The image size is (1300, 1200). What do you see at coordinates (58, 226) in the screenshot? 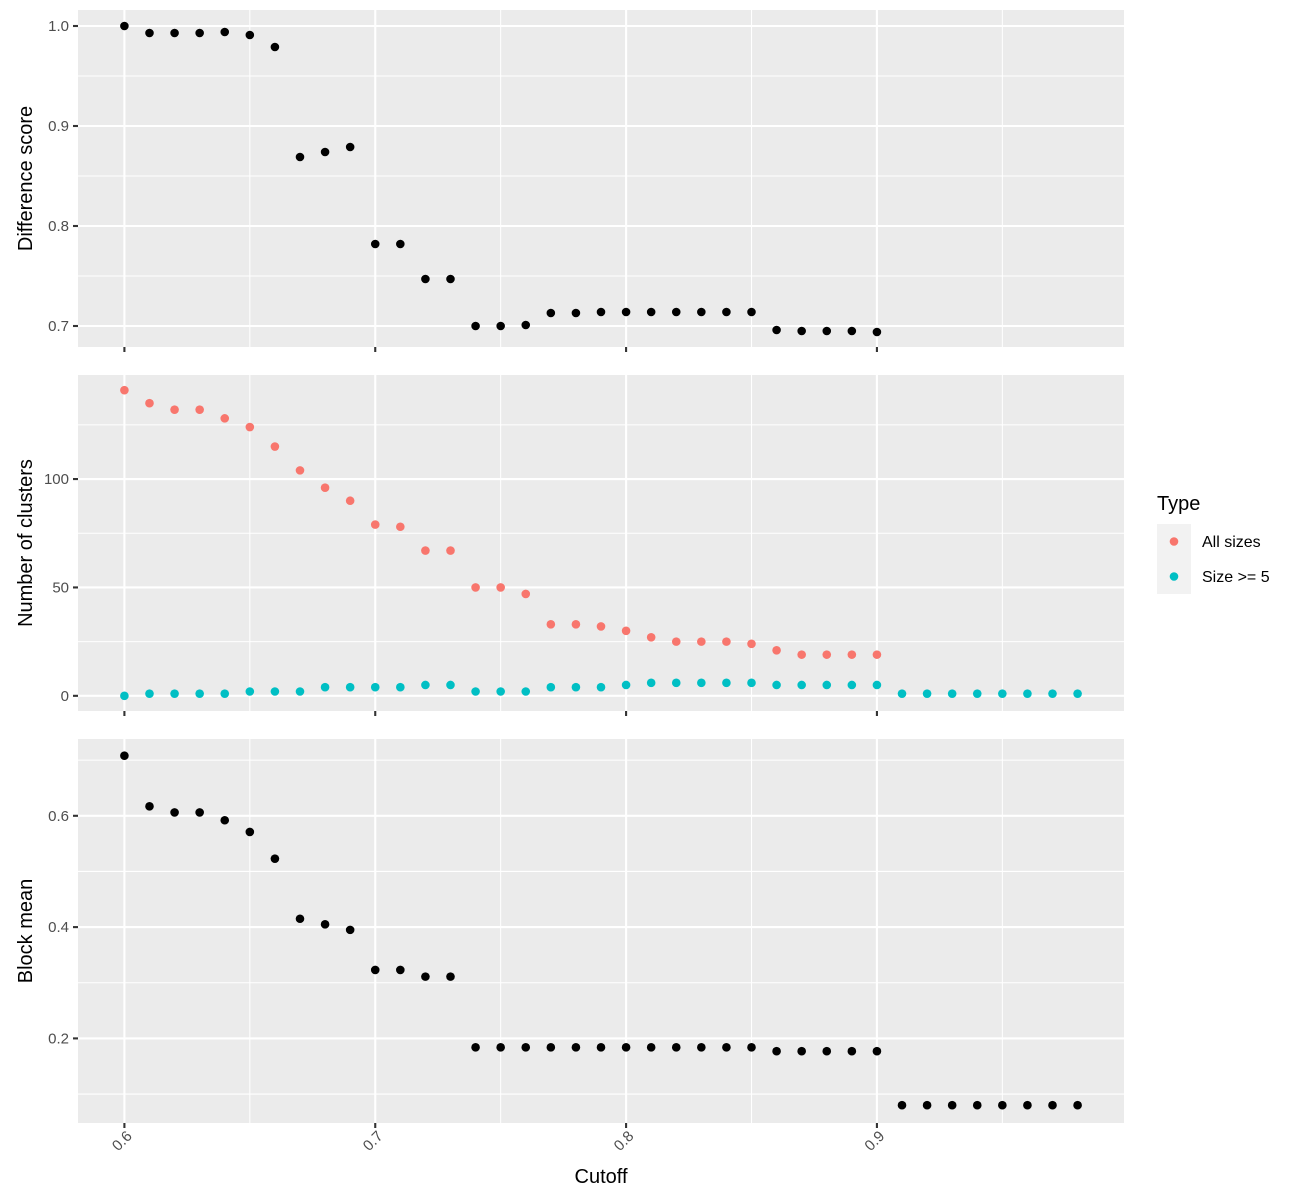
I see `y-tick-label: 0.8` at bounding box center [58, 226].